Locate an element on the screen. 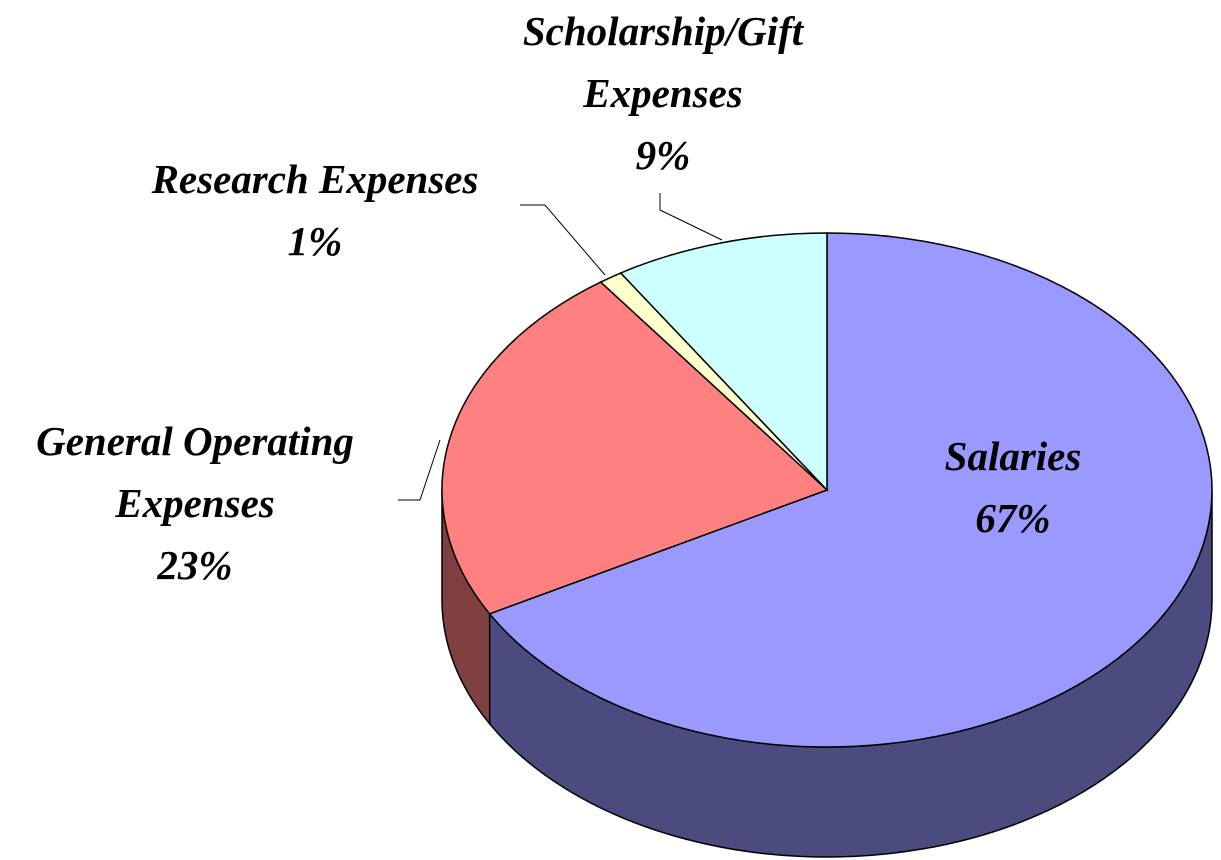 The height and width of the screenshot is (860, 1221). value-label: 9% is located at coordinates (663, 155).